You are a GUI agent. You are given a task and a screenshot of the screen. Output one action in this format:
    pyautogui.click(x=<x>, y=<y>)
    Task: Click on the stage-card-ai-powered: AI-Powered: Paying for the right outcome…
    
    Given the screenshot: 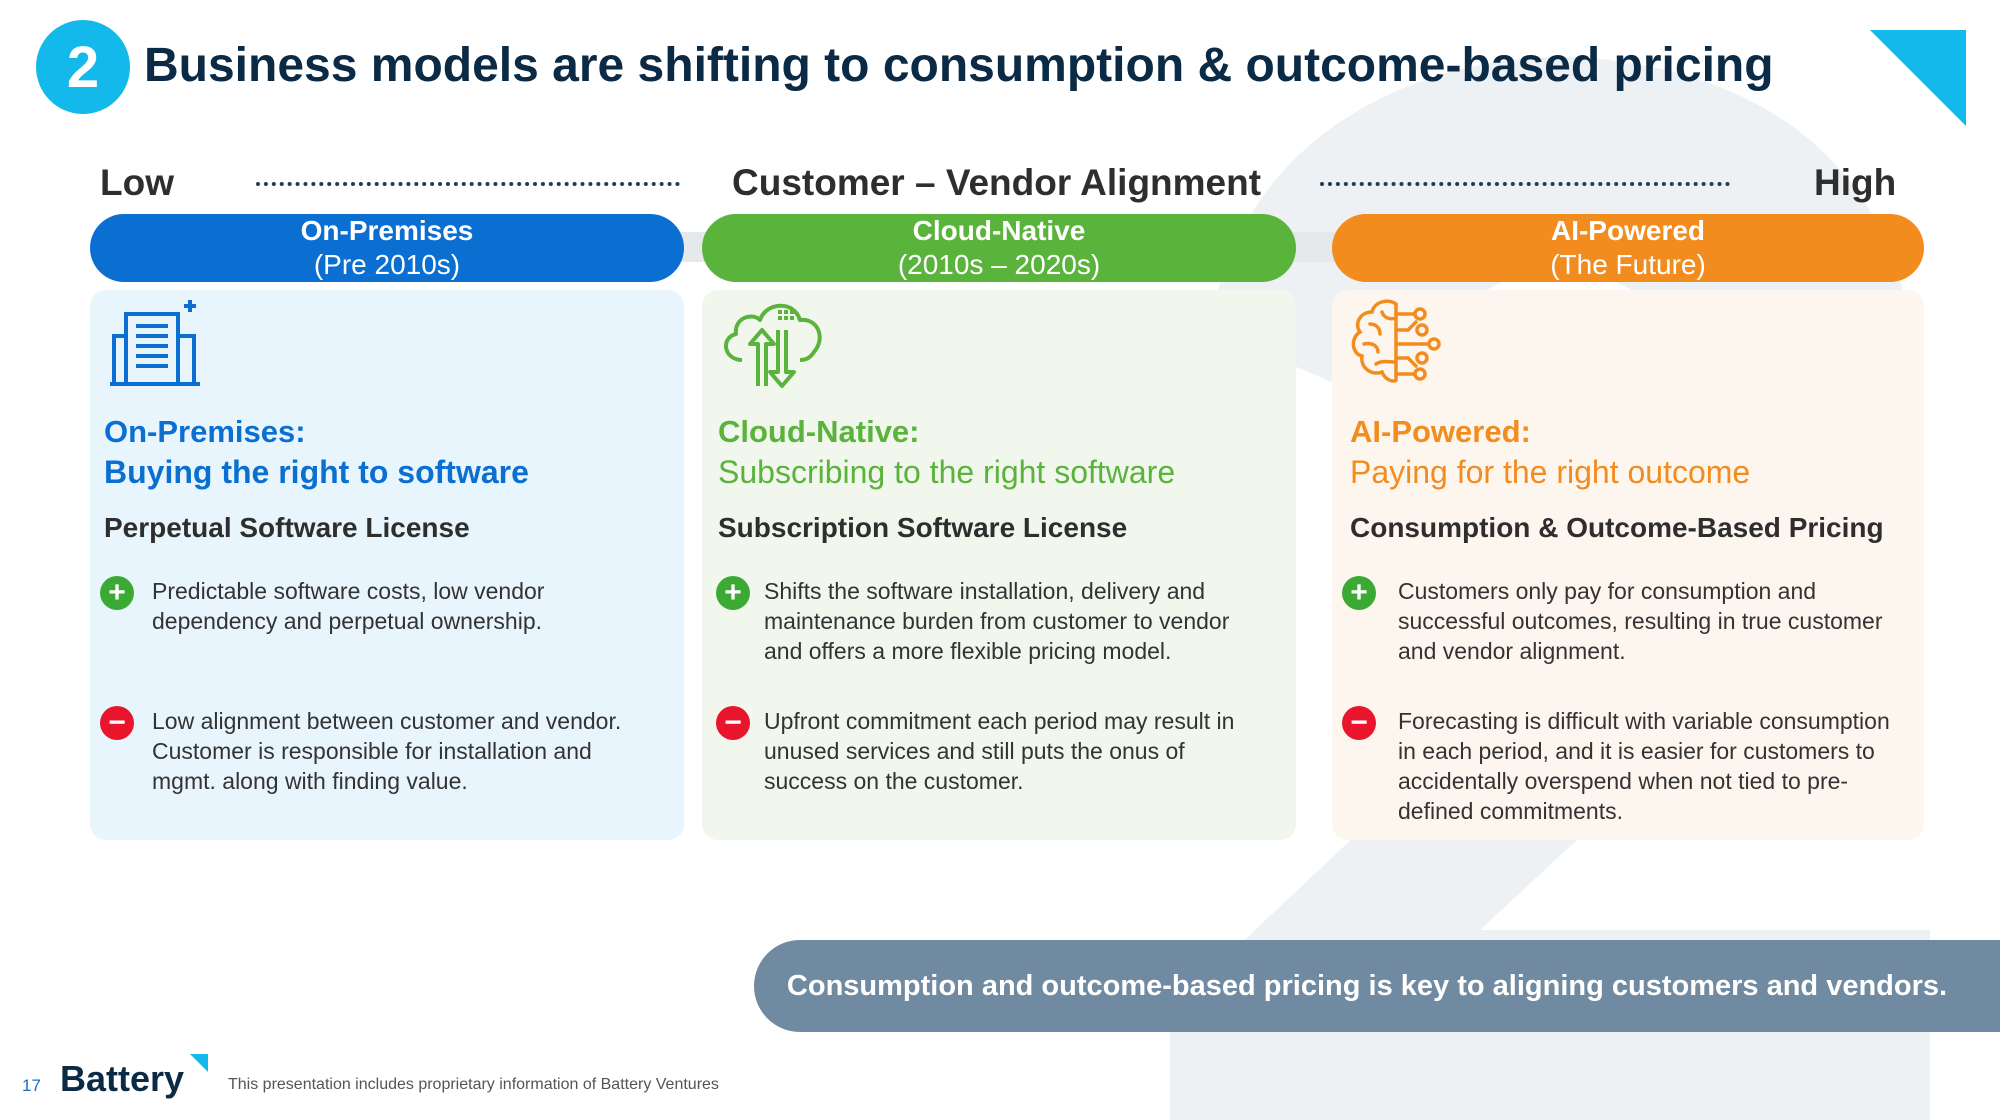 What is the action you would take?
    pyautogui.click(x=1628, y=565)
    